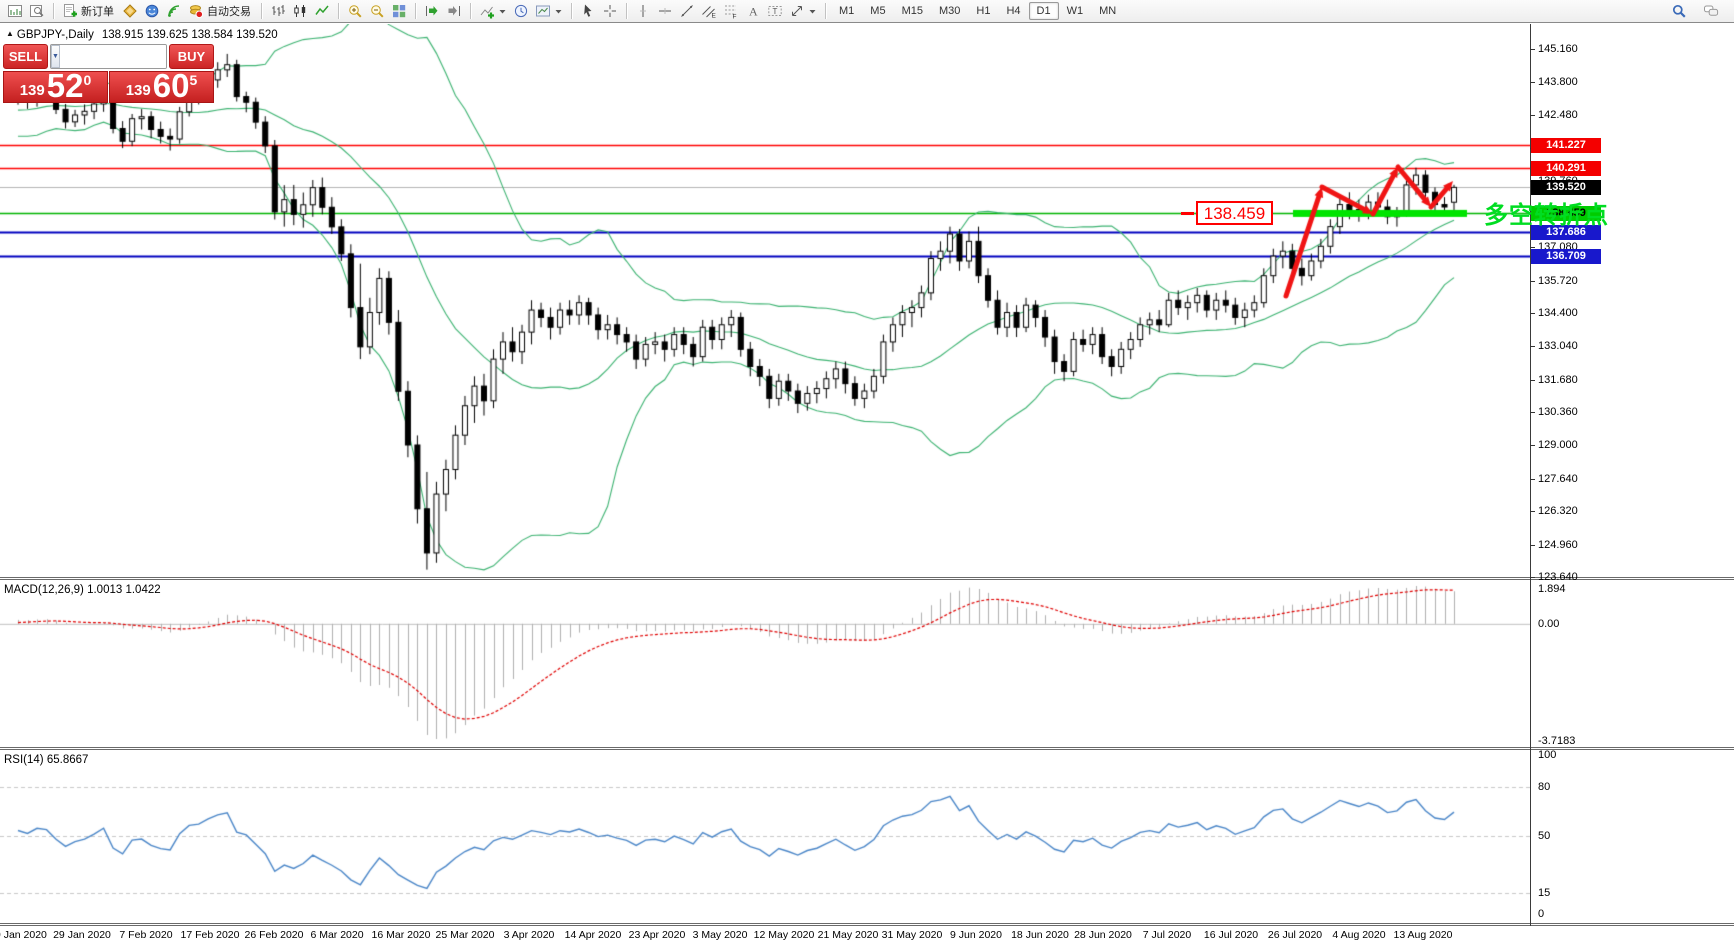  I want to click on date-axis-label: 6 Mar 2020, so click(337, 935).